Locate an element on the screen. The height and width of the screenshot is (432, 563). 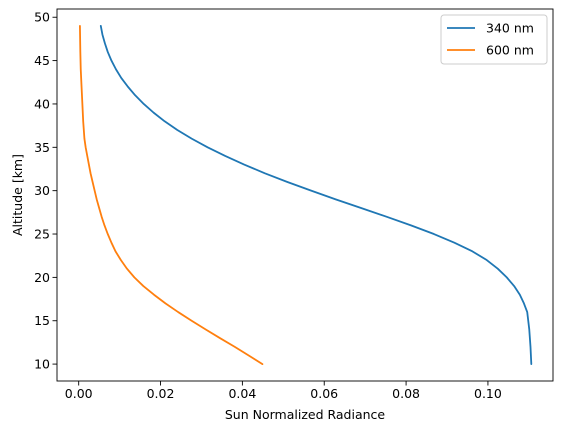
y-tick-label: 25 is located at coordinates (42, 234).